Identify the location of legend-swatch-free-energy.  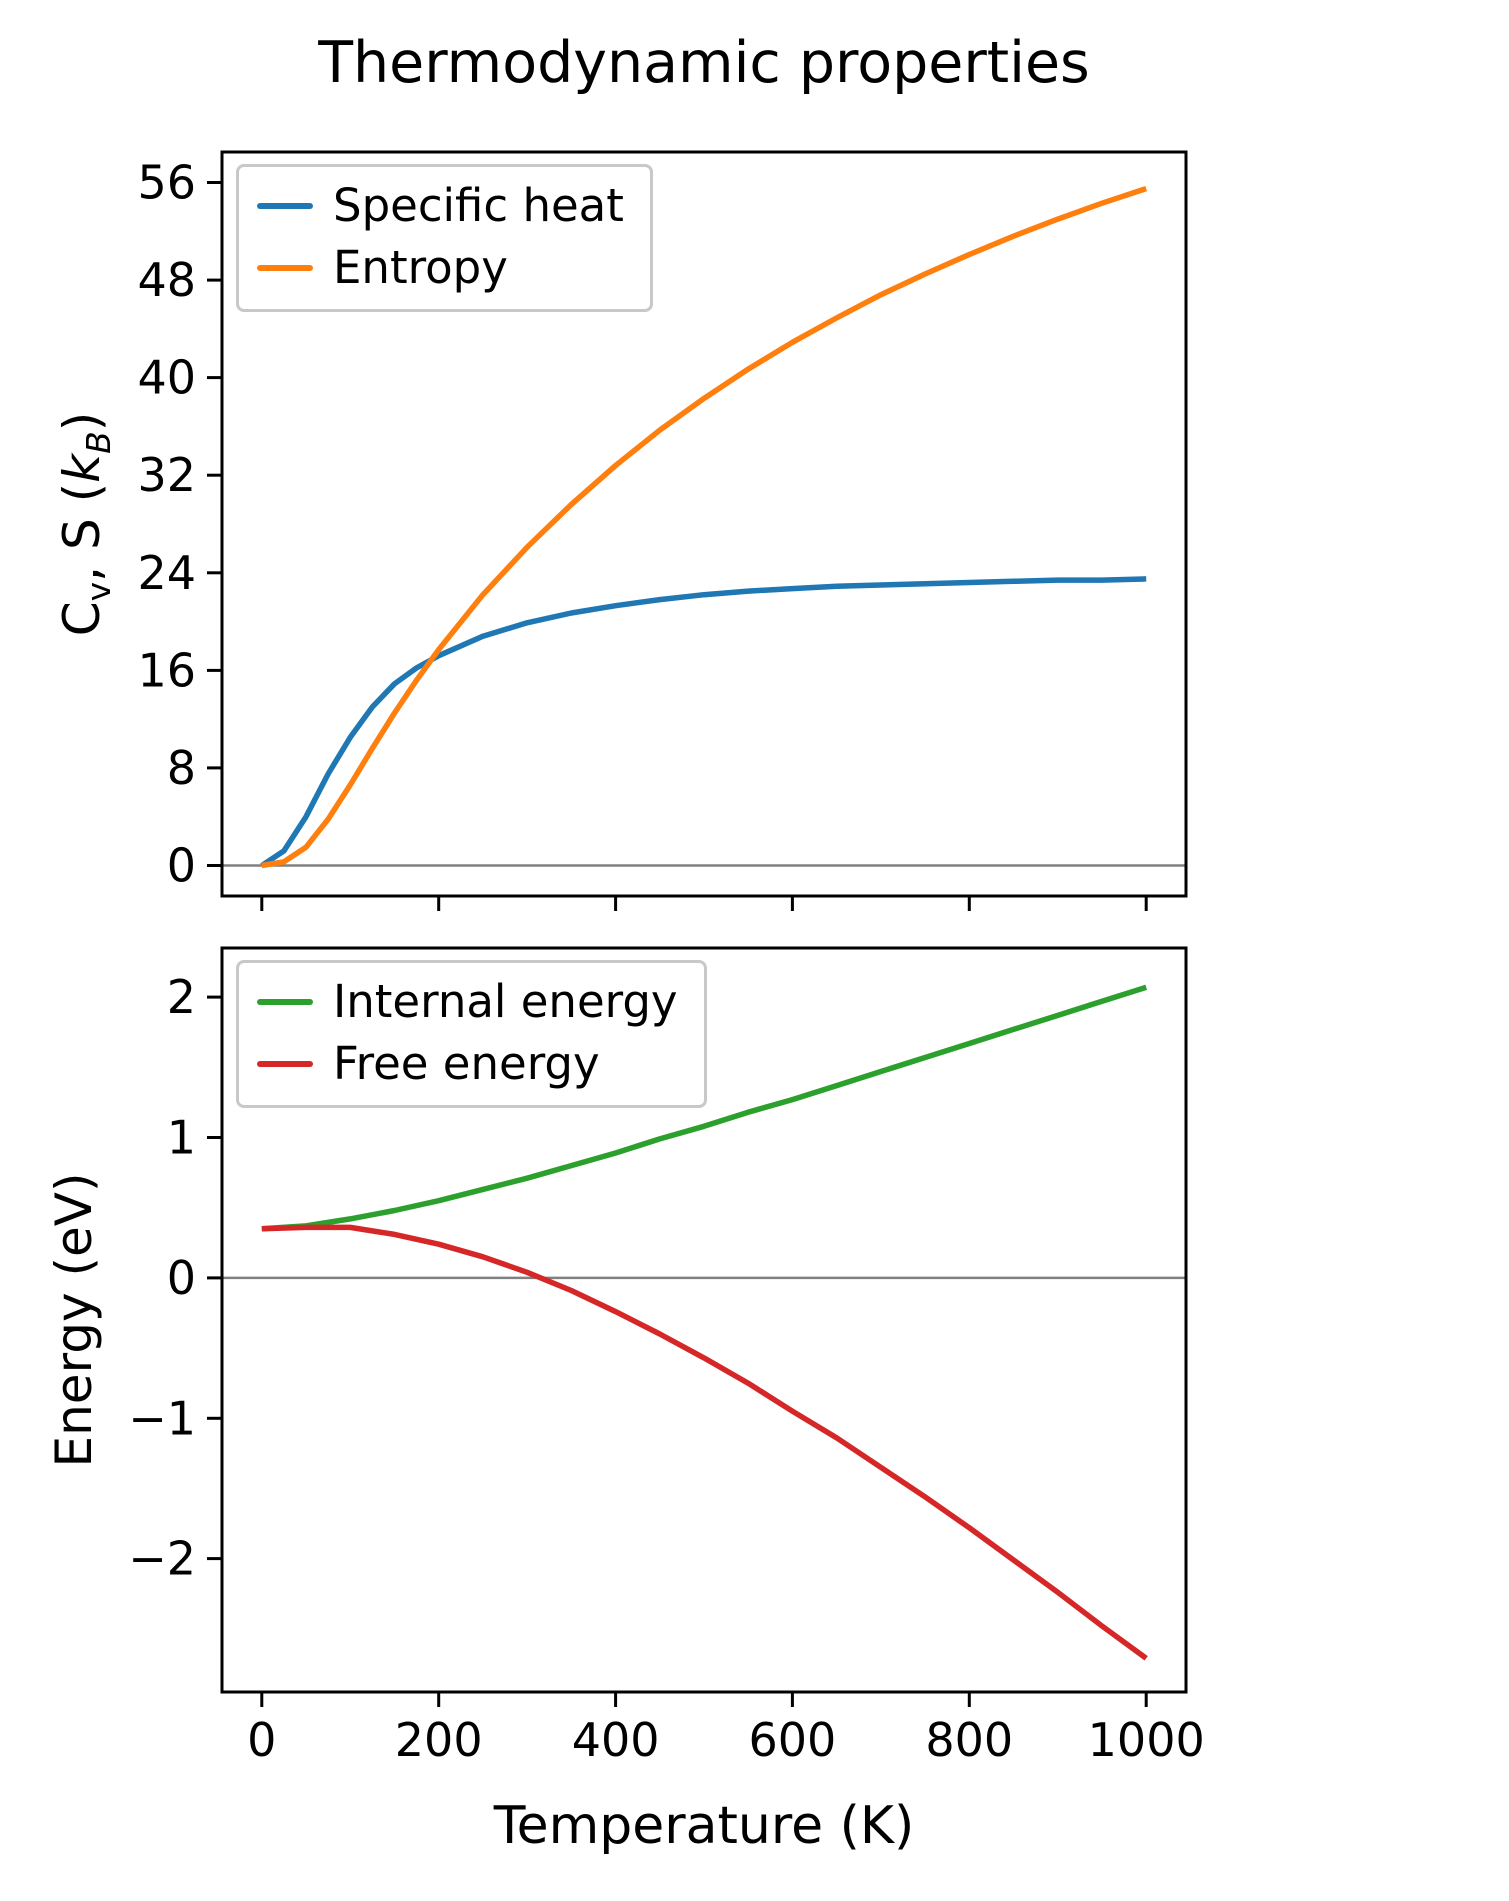
(285, 1064).